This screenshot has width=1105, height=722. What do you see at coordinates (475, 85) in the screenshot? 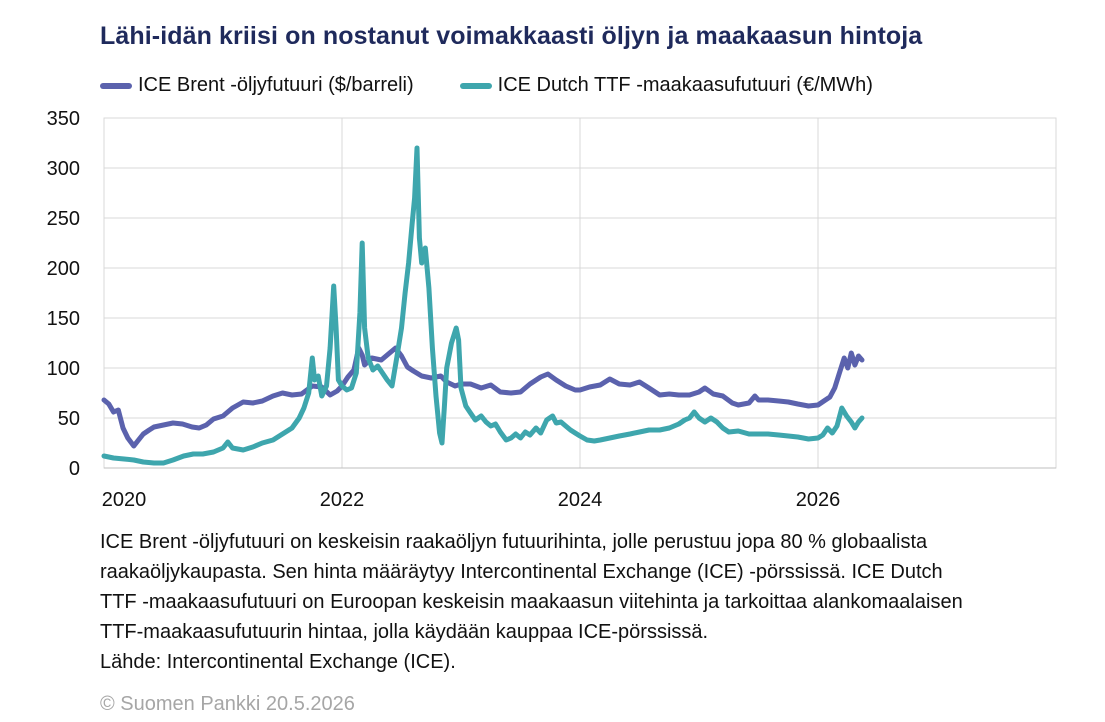
I see `legend-swatch-ttf` at bounding box center [475, 85].